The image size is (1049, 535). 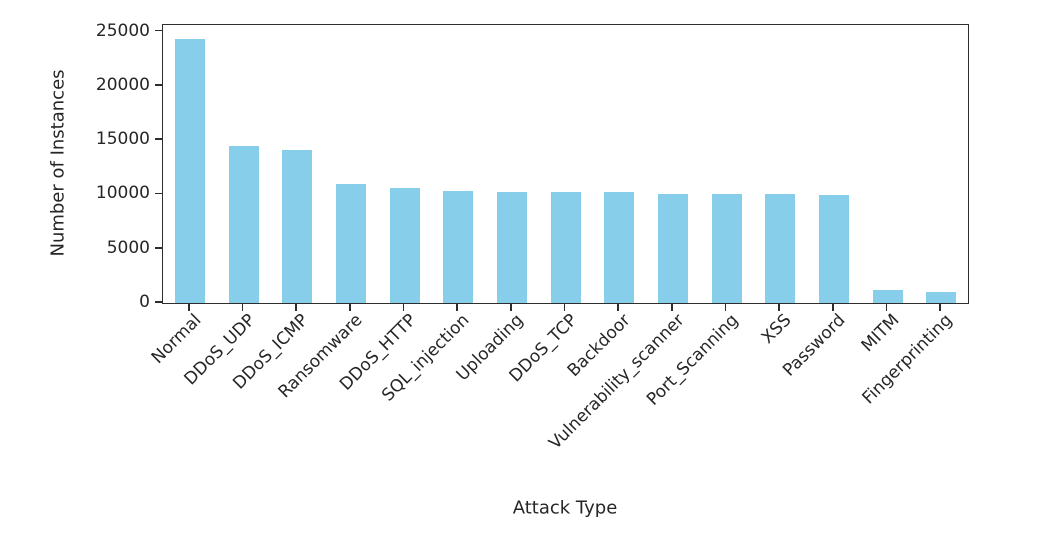 I want to click on y-tick-label-15000: 15000, so click(x=122, y=139).